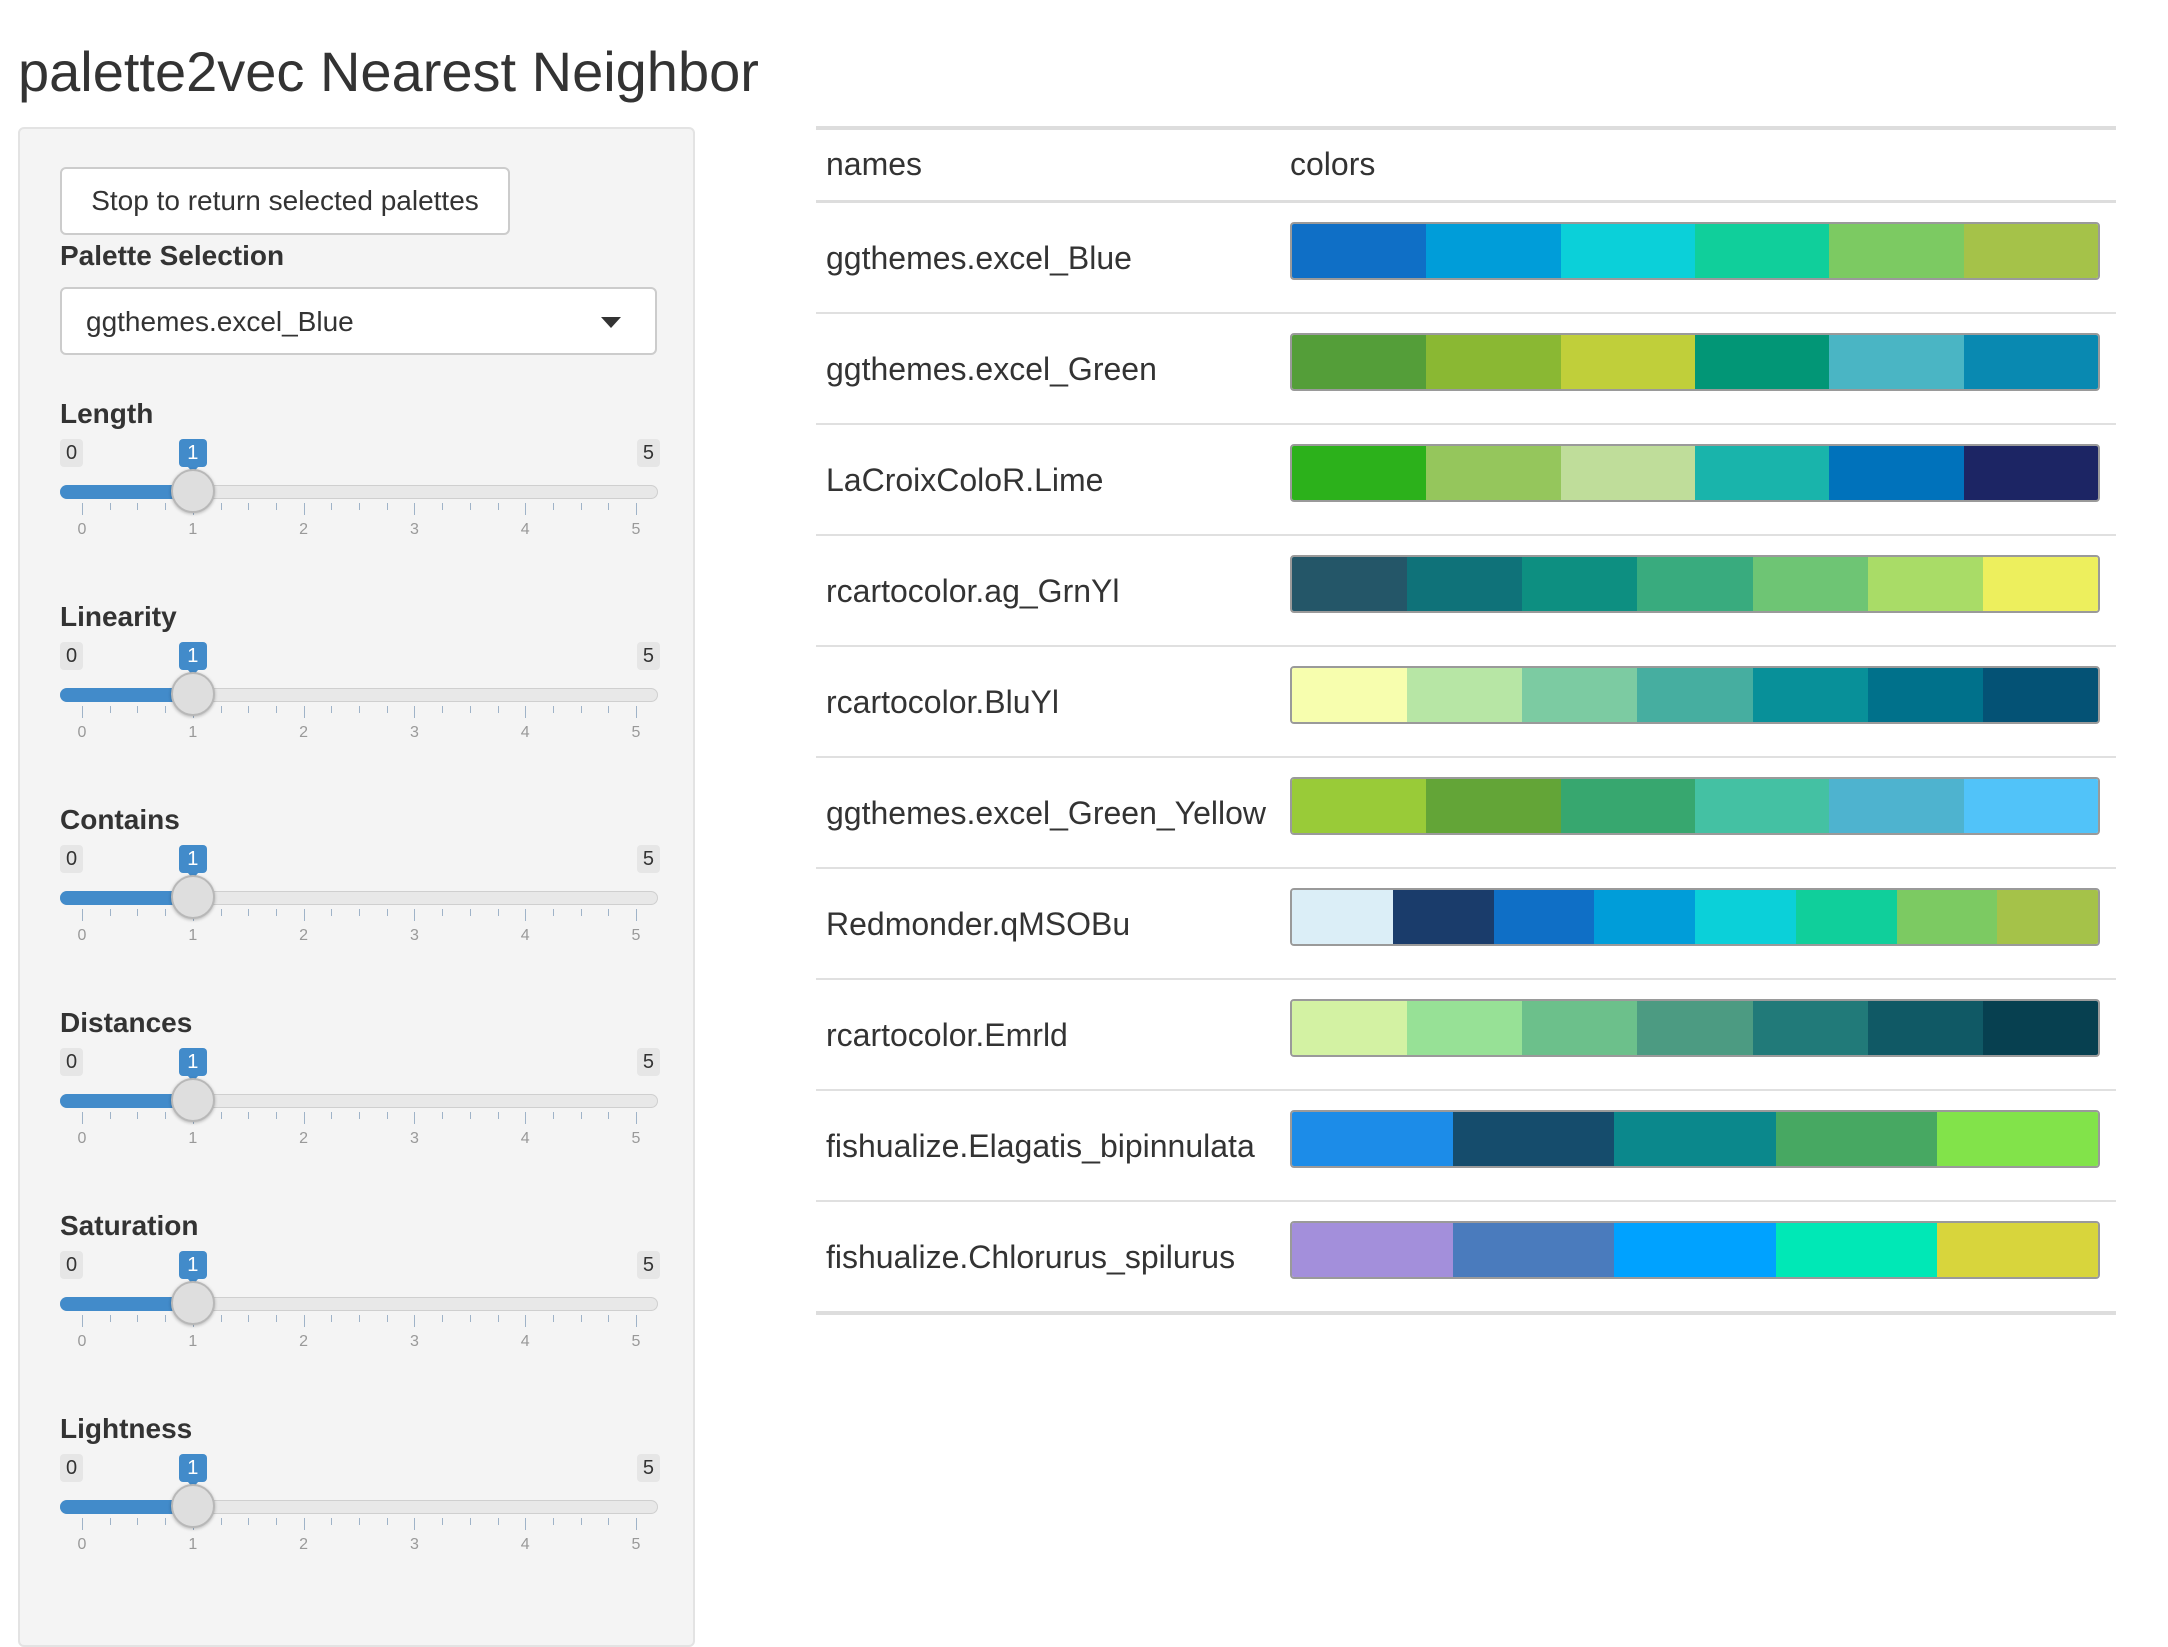 This screenshot has height=1647, width=2168. What do you see at coordinates (414, 935) in the screenshot?
I see `slider-tick-label: 3` at bounding box center [414, 935].